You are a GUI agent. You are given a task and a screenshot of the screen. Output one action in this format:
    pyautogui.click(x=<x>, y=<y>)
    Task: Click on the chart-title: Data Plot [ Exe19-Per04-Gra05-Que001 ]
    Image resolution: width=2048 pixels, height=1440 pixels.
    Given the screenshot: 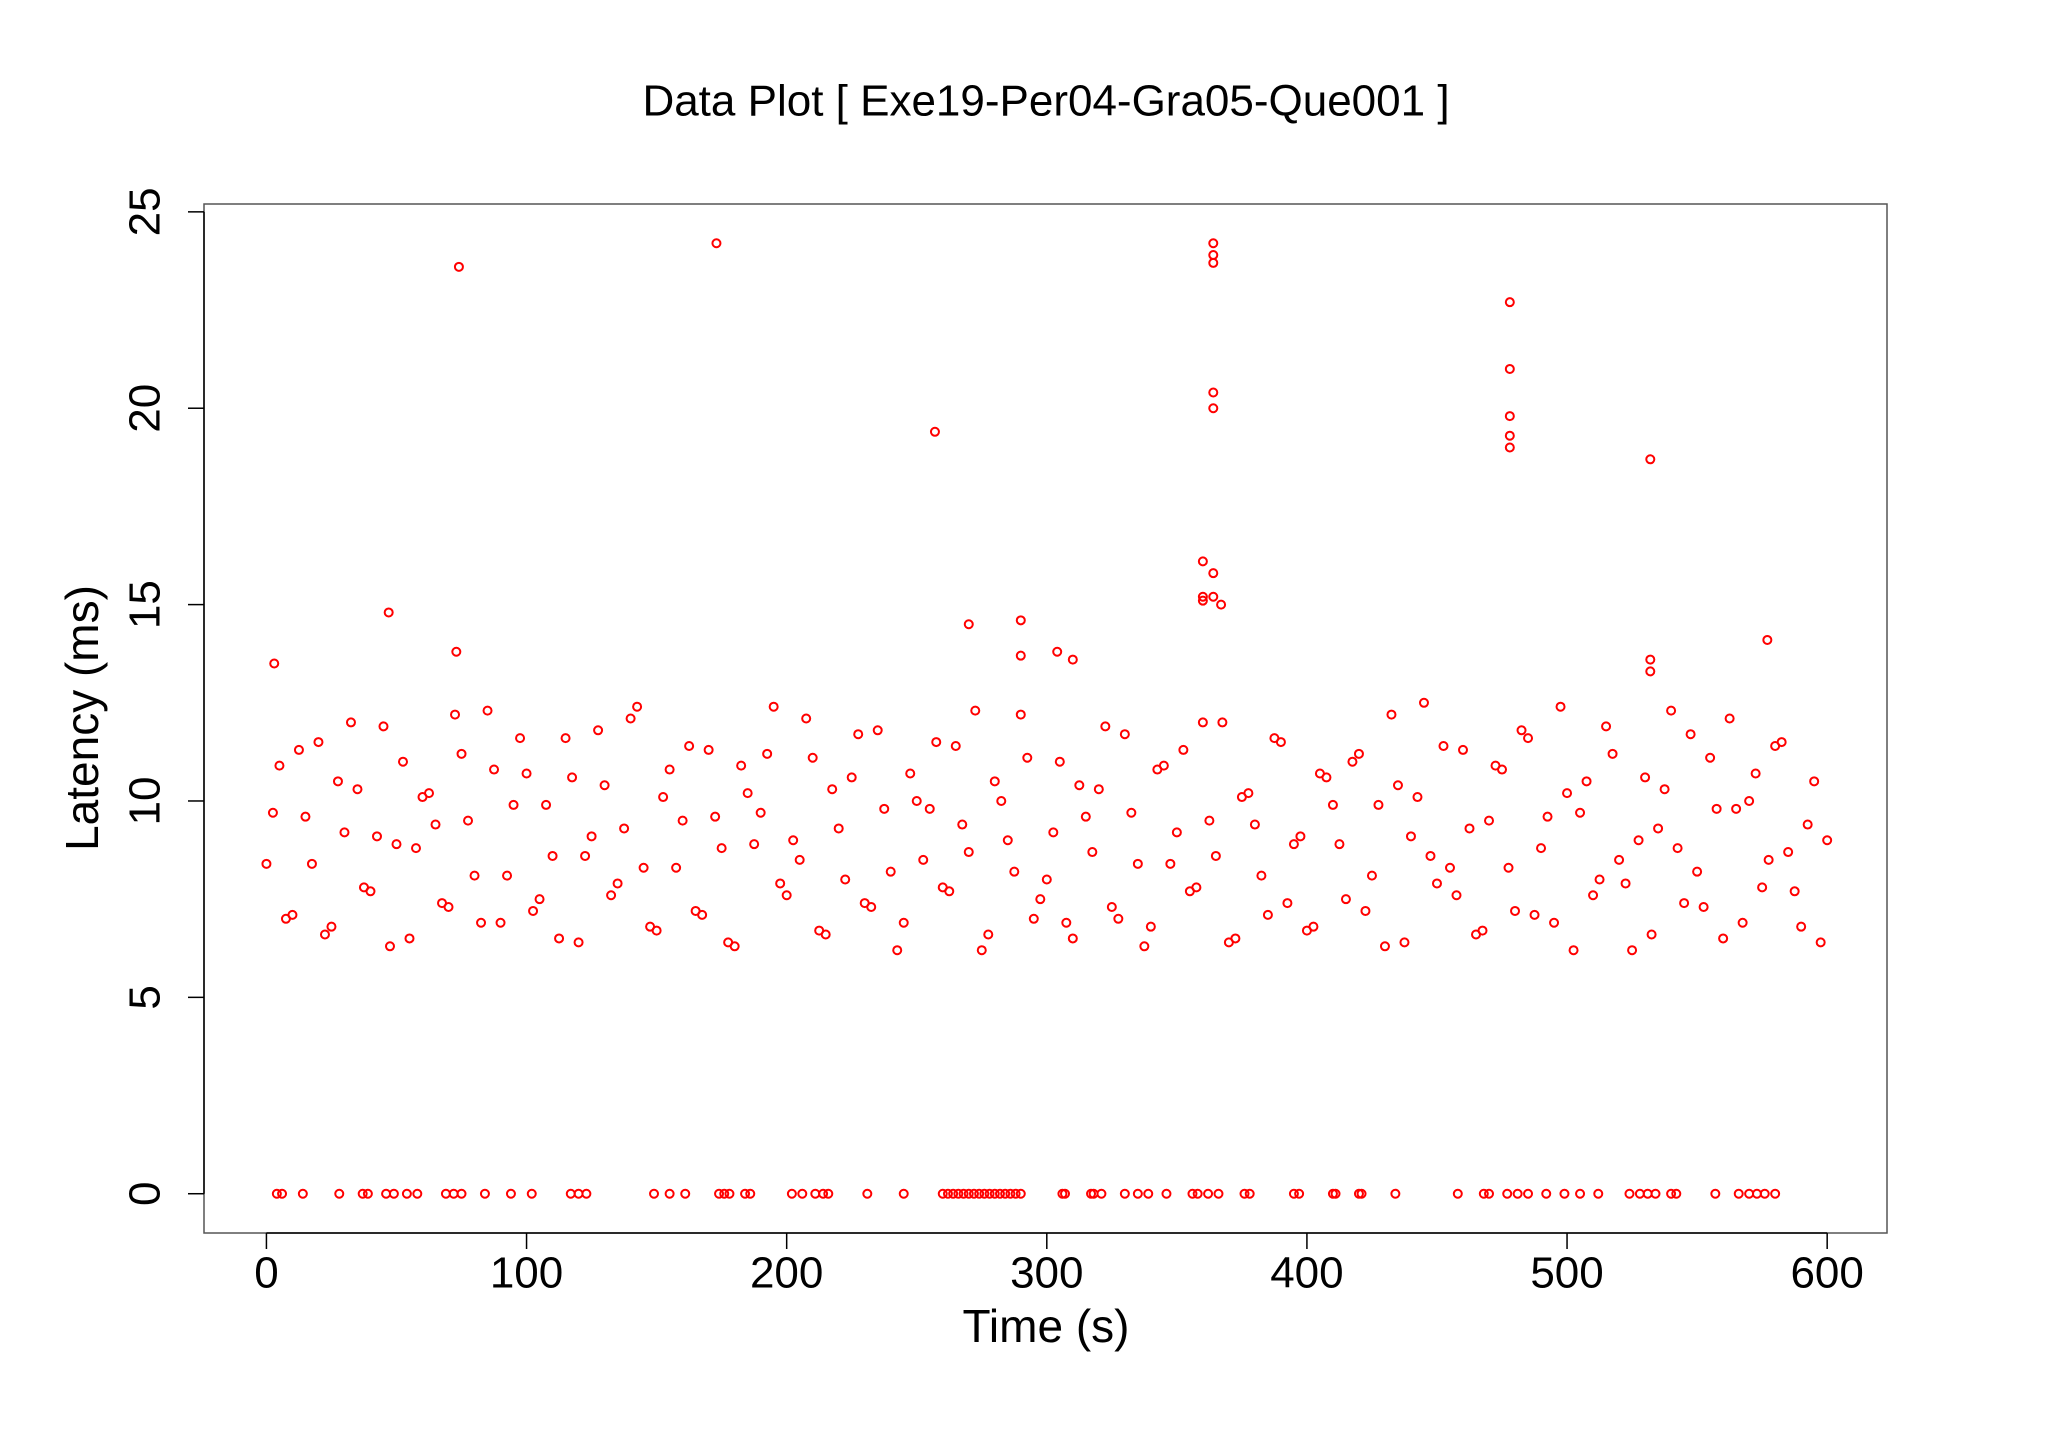 What is the action you would take?
    pyautogui.click(x=1045, y=101)
    